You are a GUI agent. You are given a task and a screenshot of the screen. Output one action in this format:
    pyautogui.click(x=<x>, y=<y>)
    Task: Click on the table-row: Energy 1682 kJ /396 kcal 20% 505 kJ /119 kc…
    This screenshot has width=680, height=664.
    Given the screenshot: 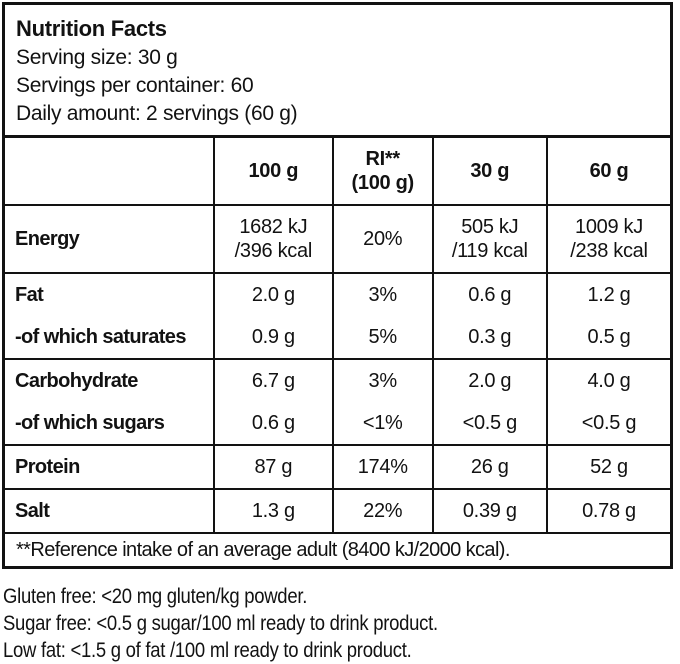 What is the action you would take?
    pyautogui.click(x=337, y=239)
    